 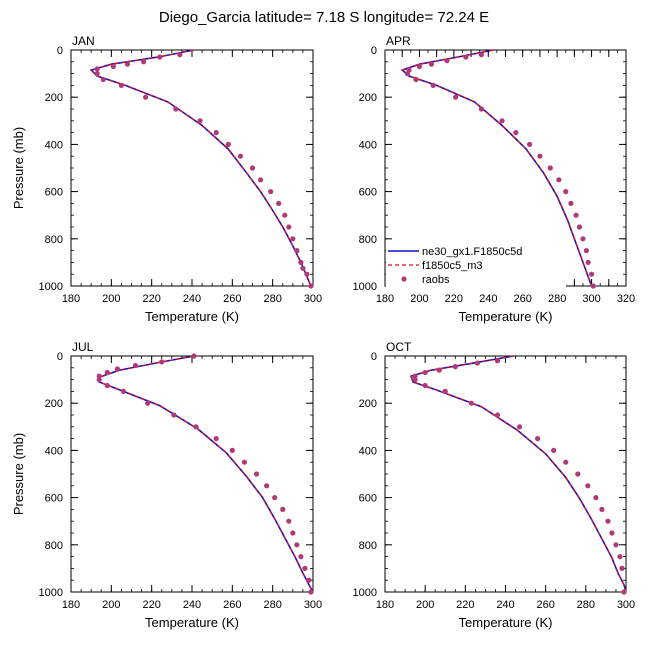 I want to click on plot-frame, so click(x=192, y=168).